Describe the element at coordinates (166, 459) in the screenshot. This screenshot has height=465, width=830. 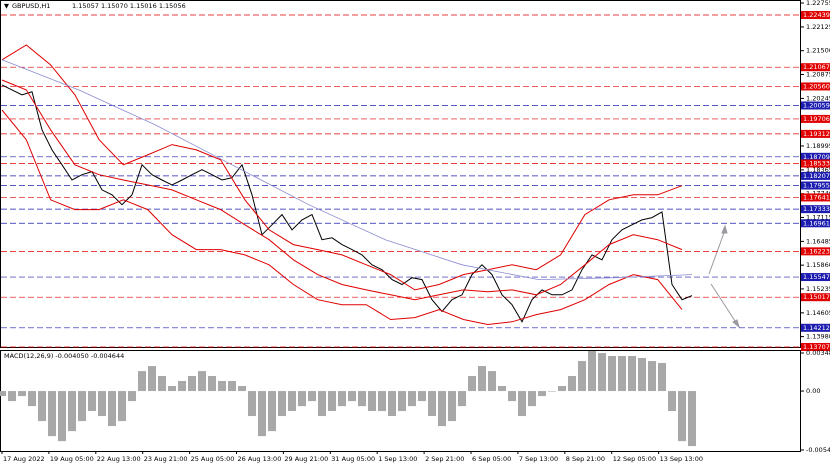
I see `x-tick-label: 23 Aug 21:00` at that location.